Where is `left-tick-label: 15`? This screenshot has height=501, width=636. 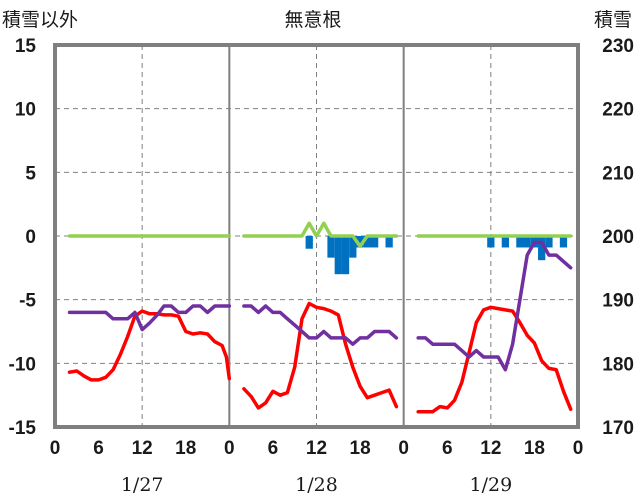
left-tick-label: 15 is located at coordinates (26, 46).